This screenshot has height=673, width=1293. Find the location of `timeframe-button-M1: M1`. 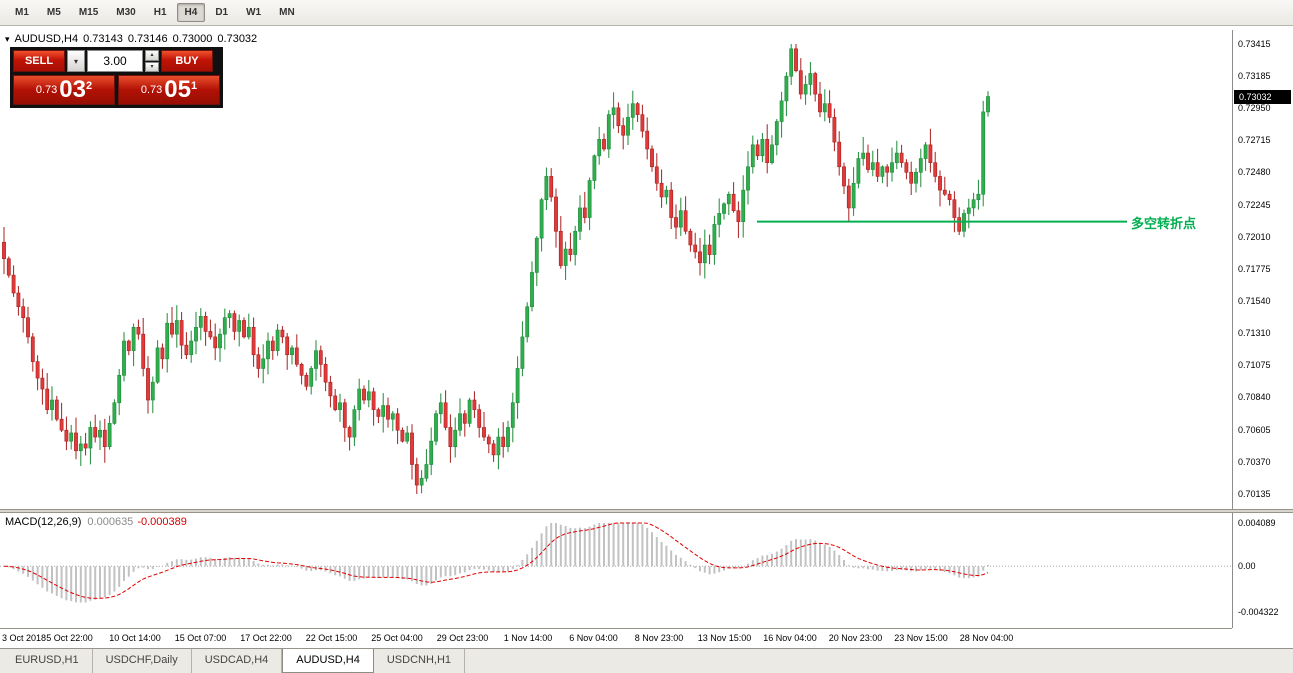

timeframe-button-M1: M1 is located at coordinates (22, 12).